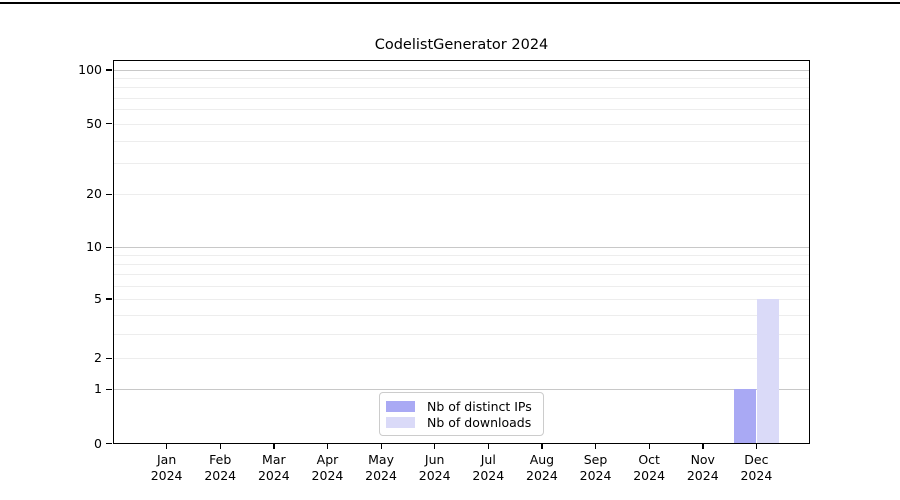 The height and width of the screenshot is (500, 900). What do you see at coordinates (649, 459) in the screenshot?
I see `x-tick-month: Oct` at bounding box center [649, 459].